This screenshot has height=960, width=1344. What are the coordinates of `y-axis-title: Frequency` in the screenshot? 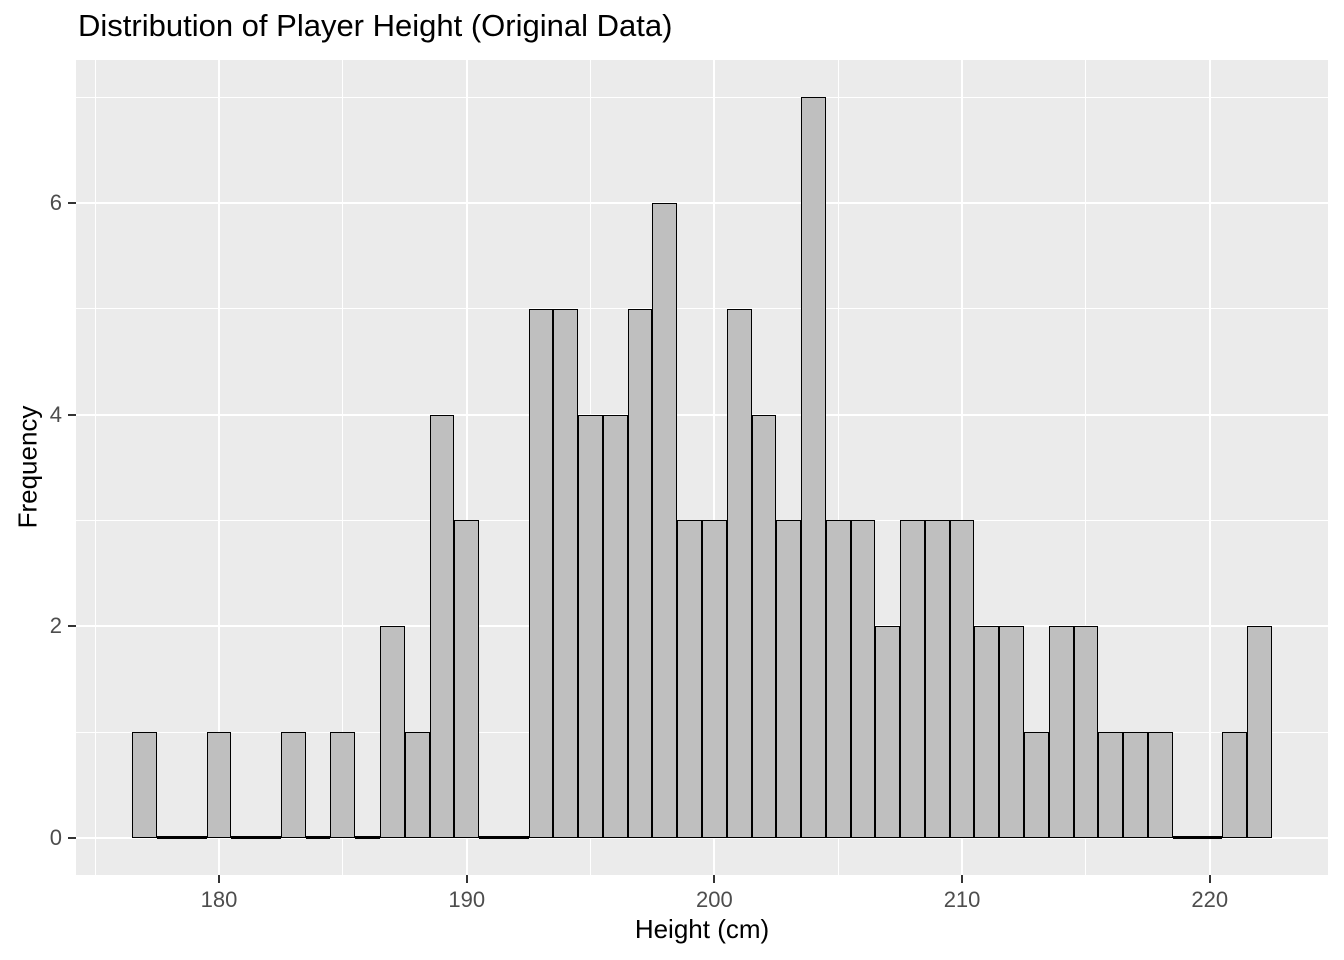 It's located at (27, 467).